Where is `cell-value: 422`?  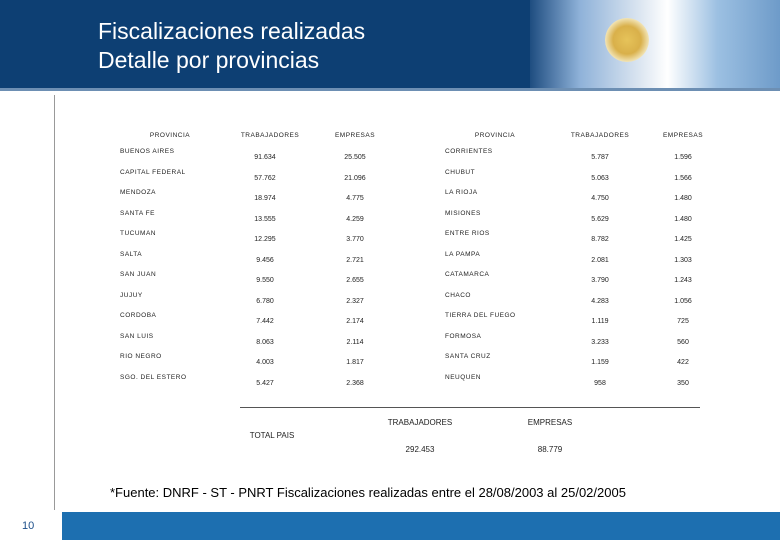 cell-value: 422 is located at coordinates (683, 362).